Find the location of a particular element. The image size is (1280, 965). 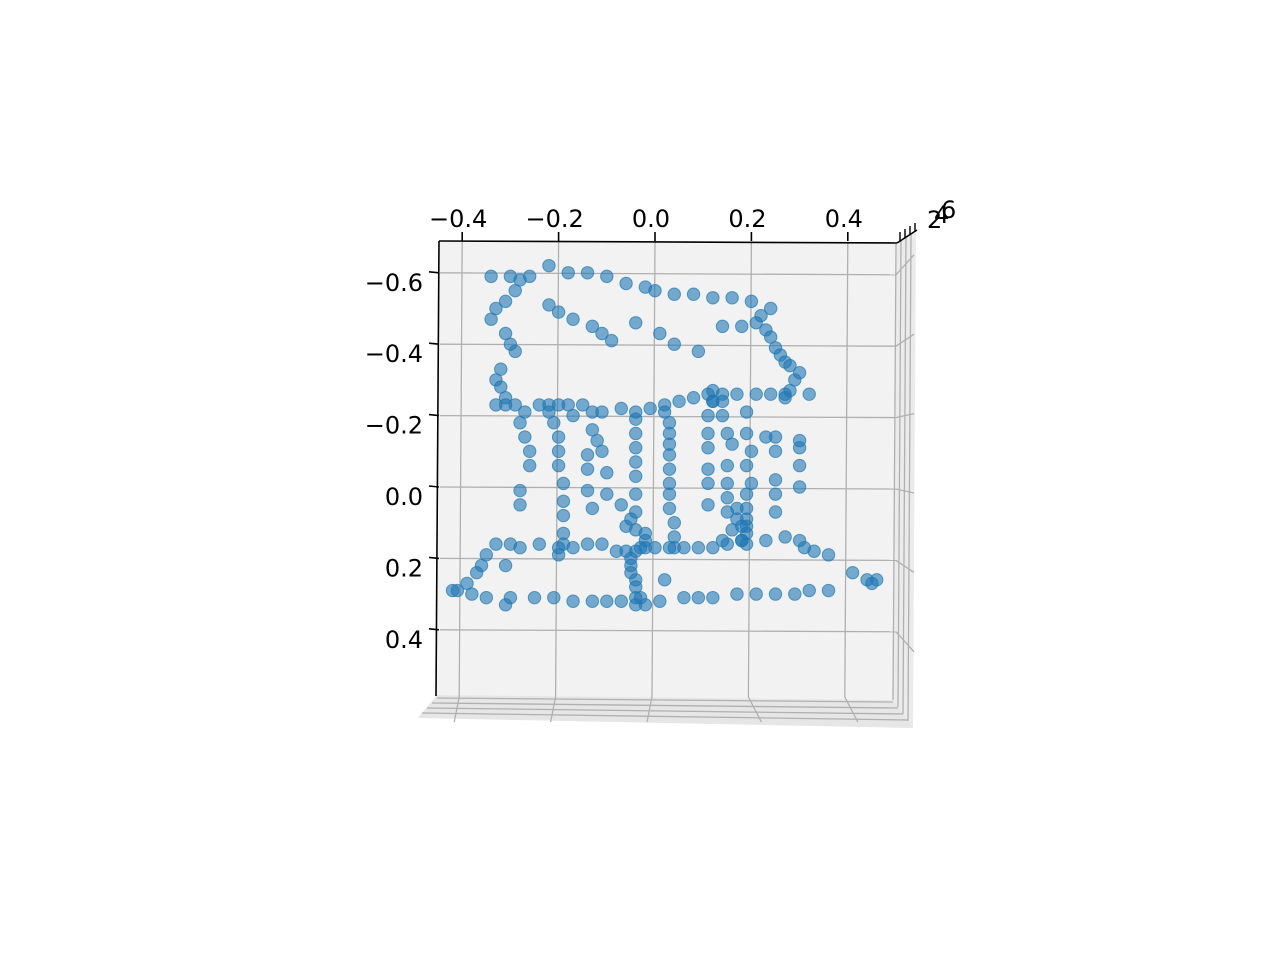

z-tick-label: 6 is located at coordinates (948, 210).